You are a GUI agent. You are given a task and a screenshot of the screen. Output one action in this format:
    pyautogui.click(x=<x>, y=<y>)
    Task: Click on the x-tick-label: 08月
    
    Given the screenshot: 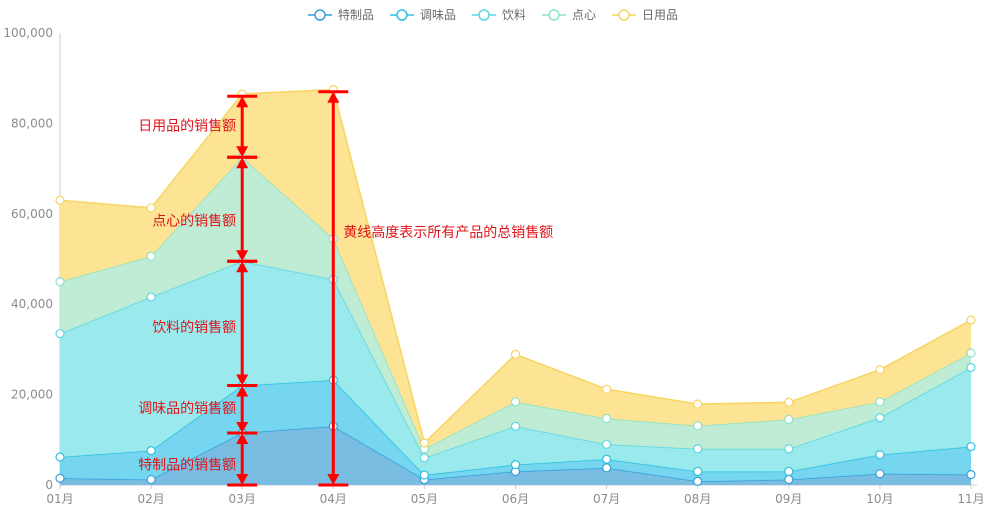 What is the action you would take?
    pyautogui.click(x=697, y=499)
    